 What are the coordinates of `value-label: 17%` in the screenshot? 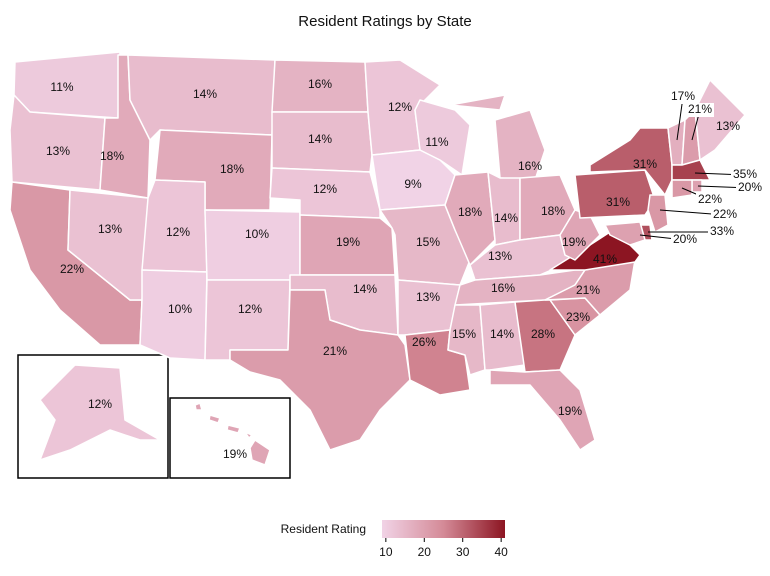 It's located at (683, 96).